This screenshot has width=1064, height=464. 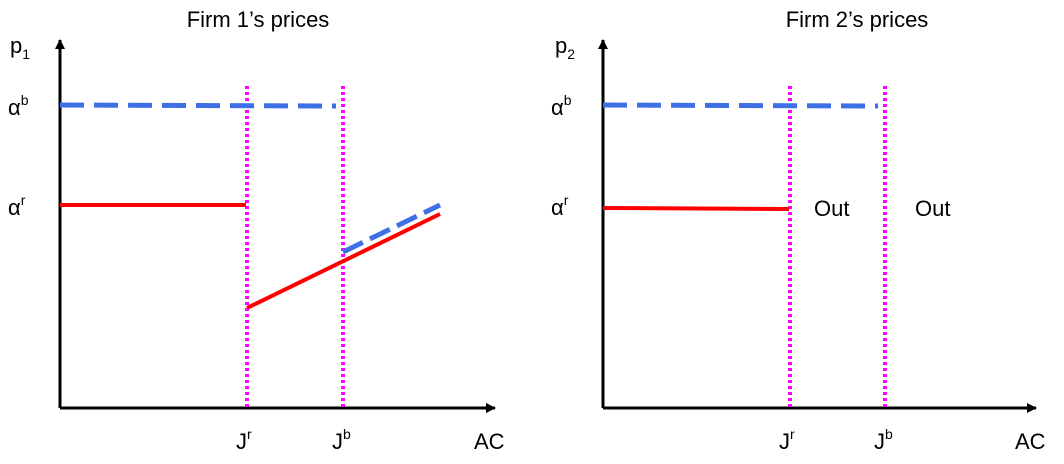 What do you see at coordinates (1030, 441) in the screenshot?
I see `panel-2-x-axis-label: AC` at bounding box center [1030, 441].